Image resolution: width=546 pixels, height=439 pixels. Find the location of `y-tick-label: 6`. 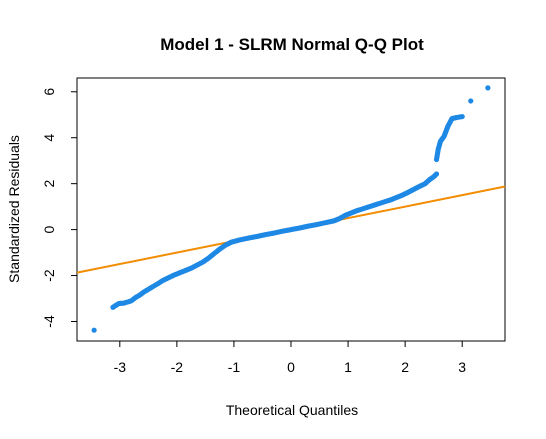

y-tick-label: 6 is located at coordinates (49, 92).